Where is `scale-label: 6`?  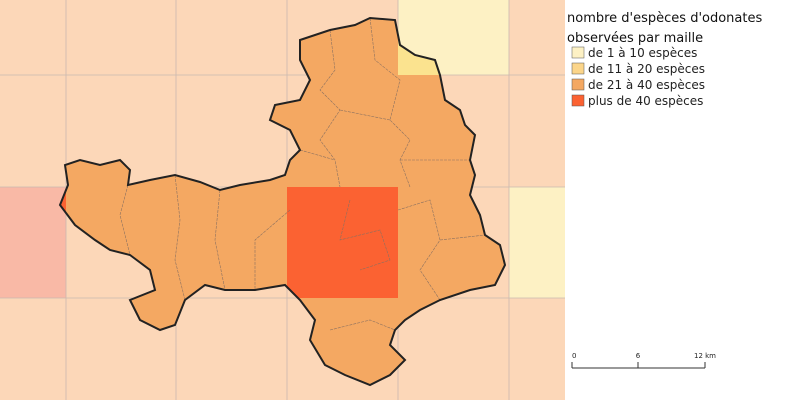 scale-label: 6 is located at coordinates (638, 356).